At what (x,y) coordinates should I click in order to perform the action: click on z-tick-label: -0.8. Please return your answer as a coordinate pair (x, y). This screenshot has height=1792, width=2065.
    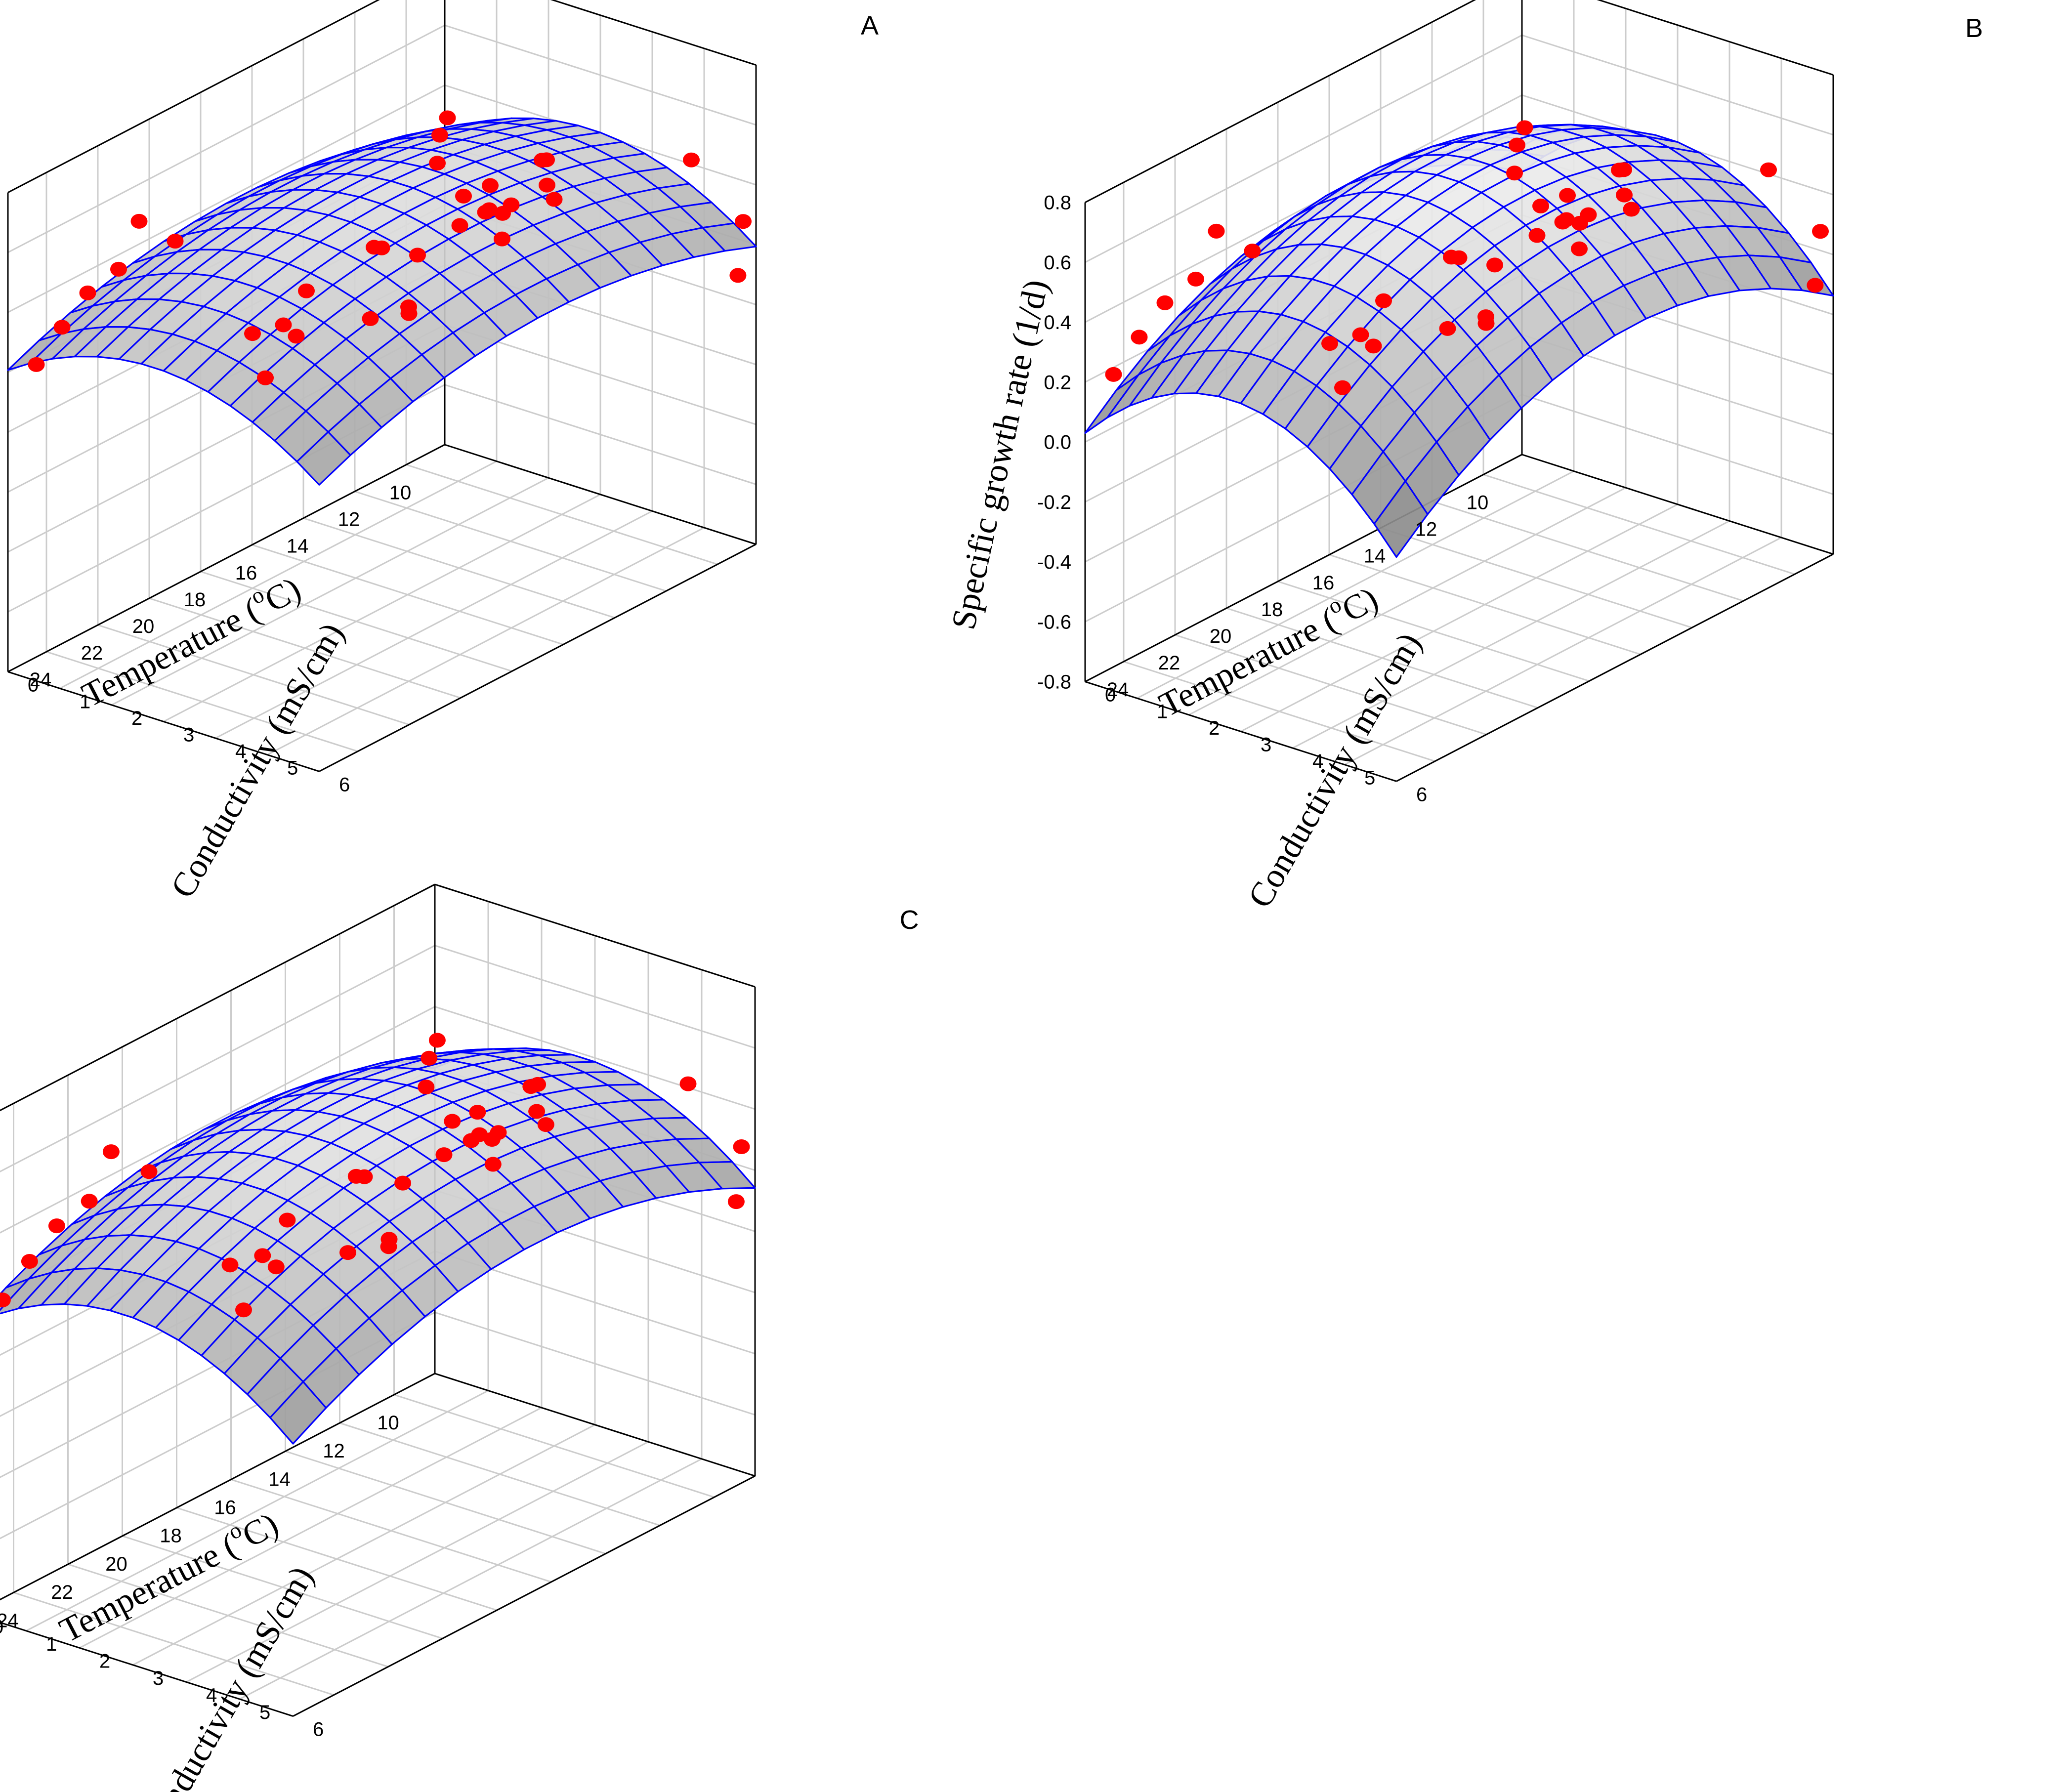
    Looking at the image, I should click on (1054, 682).